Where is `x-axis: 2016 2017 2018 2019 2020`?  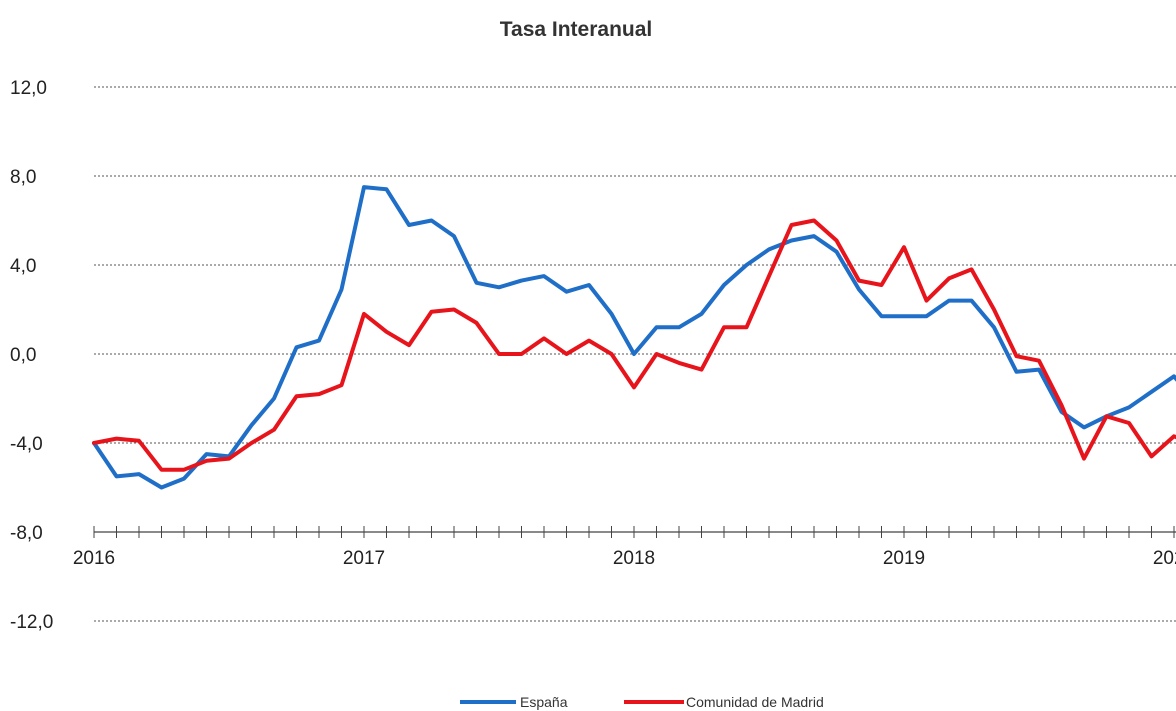
x-axis: 2016 2017 2018 2019 2020 is located at coordinates (624, 547).